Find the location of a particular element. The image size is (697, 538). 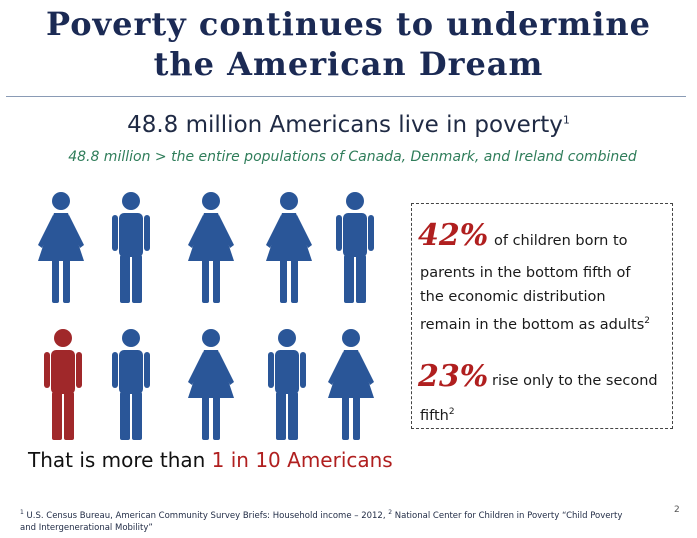

headline-text: 48.8 million Americans live in poverty is located at coordinates (345, 125).